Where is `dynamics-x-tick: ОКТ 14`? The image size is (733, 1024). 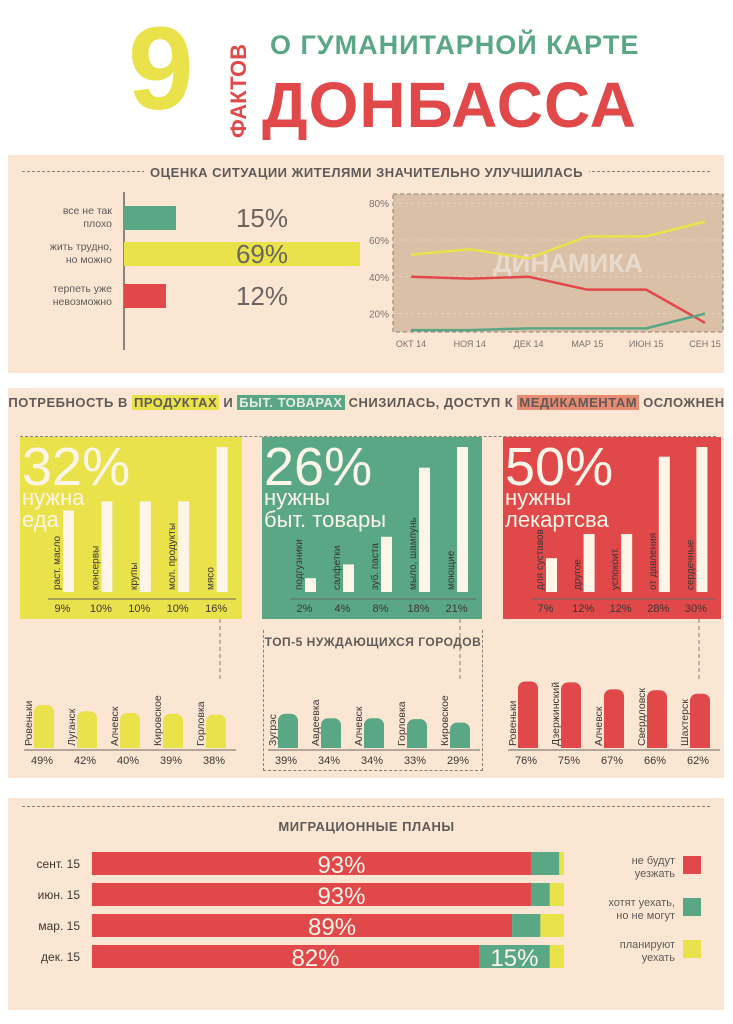
dynamics-x-tick: ОКТ 14 is located at coordinates (411, 344).